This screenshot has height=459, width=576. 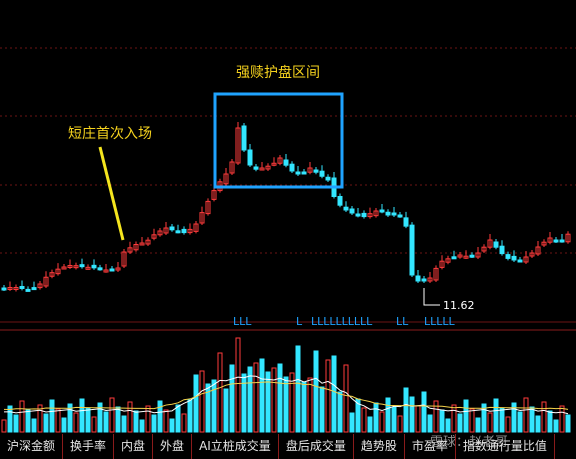 I want to click on tab-inner-volume: 内盘, so click(x=134, y=446).